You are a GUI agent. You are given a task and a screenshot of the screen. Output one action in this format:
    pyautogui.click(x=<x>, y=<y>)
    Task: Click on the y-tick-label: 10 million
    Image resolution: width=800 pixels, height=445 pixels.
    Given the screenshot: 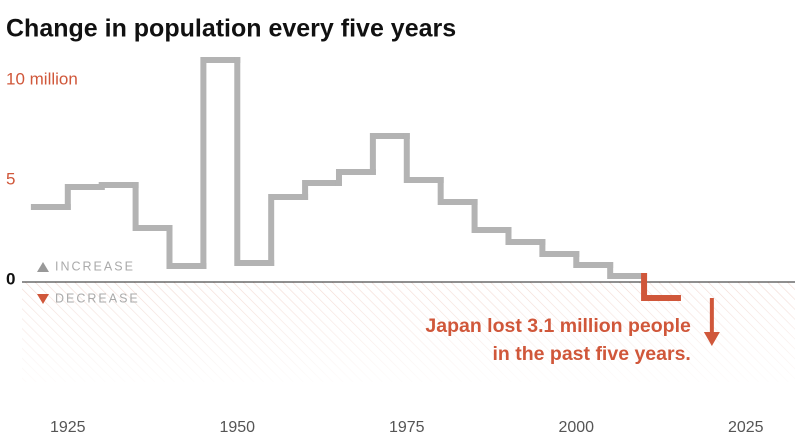 What is the action you would take?
    pyautogui.click(x=42, y=78)
    